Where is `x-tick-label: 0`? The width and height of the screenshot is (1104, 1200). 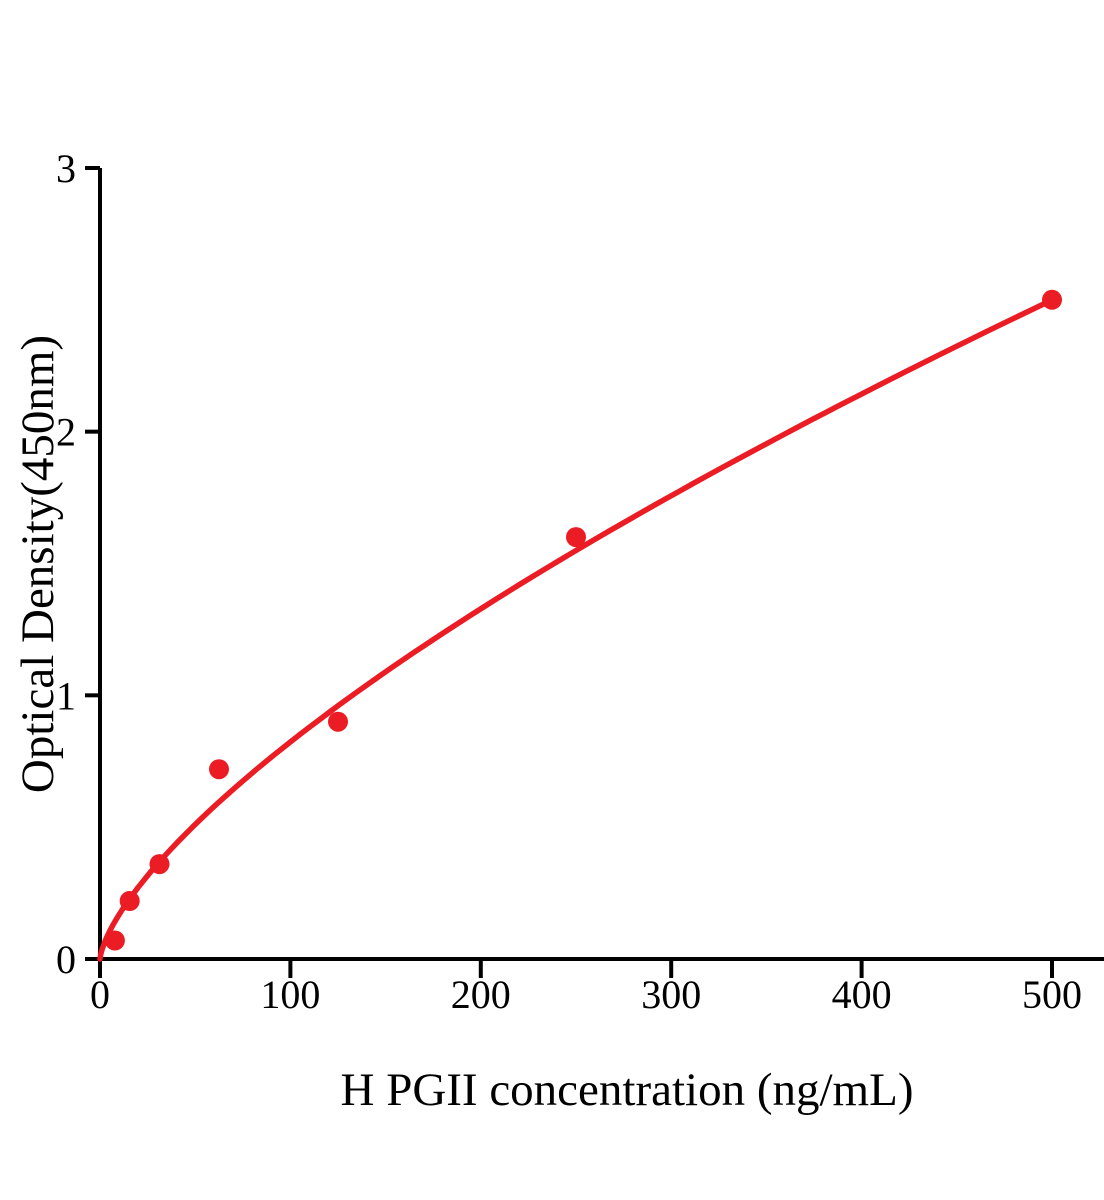
x-tick-label: 0 is located at coordinates (100, 994).